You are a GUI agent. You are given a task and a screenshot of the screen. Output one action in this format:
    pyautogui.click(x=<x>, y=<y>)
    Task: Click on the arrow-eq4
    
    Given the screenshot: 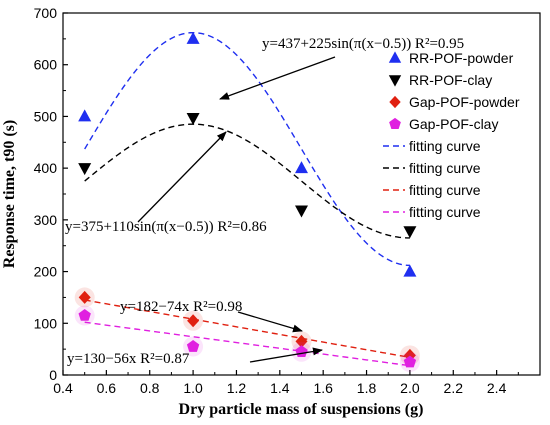 What is the action you would take?
    pyautogui.click(x=286, y=355)
    